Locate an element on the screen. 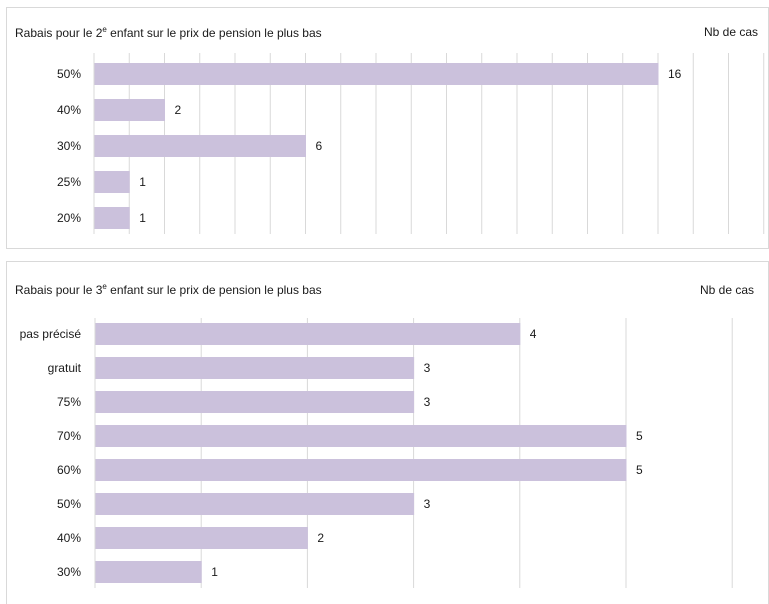 This screenshot has width=769, height=604. category-label: 70% is located at coordinates (69, 436).